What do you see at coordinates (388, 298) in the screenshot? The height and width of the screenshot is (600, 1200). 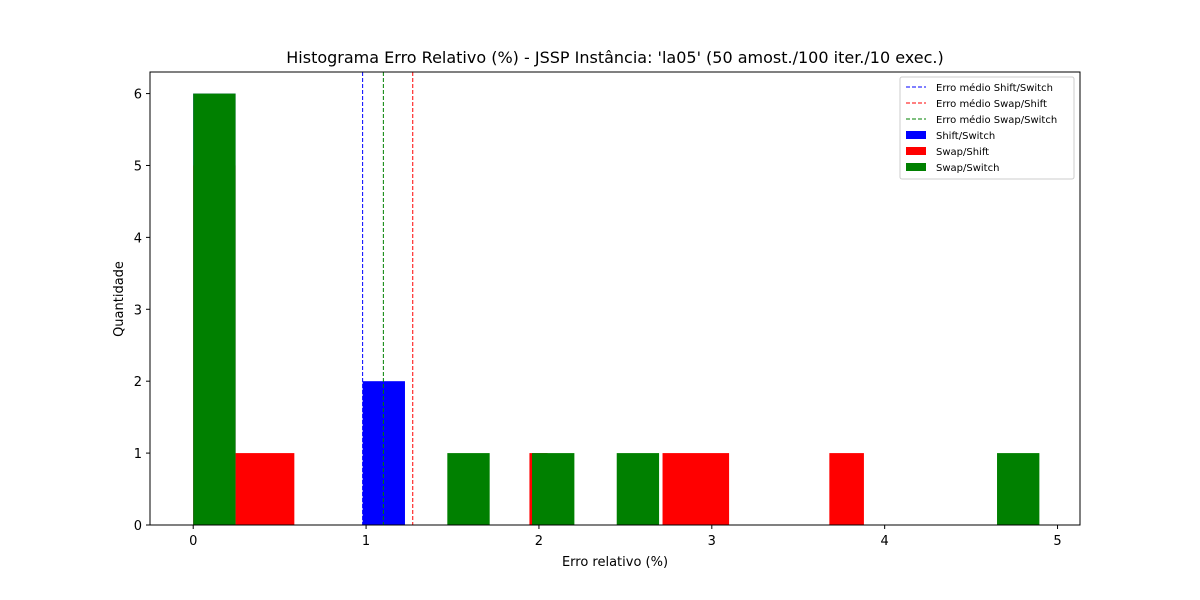 I see `mean-lines-layer` at bounding box center [388, 298].